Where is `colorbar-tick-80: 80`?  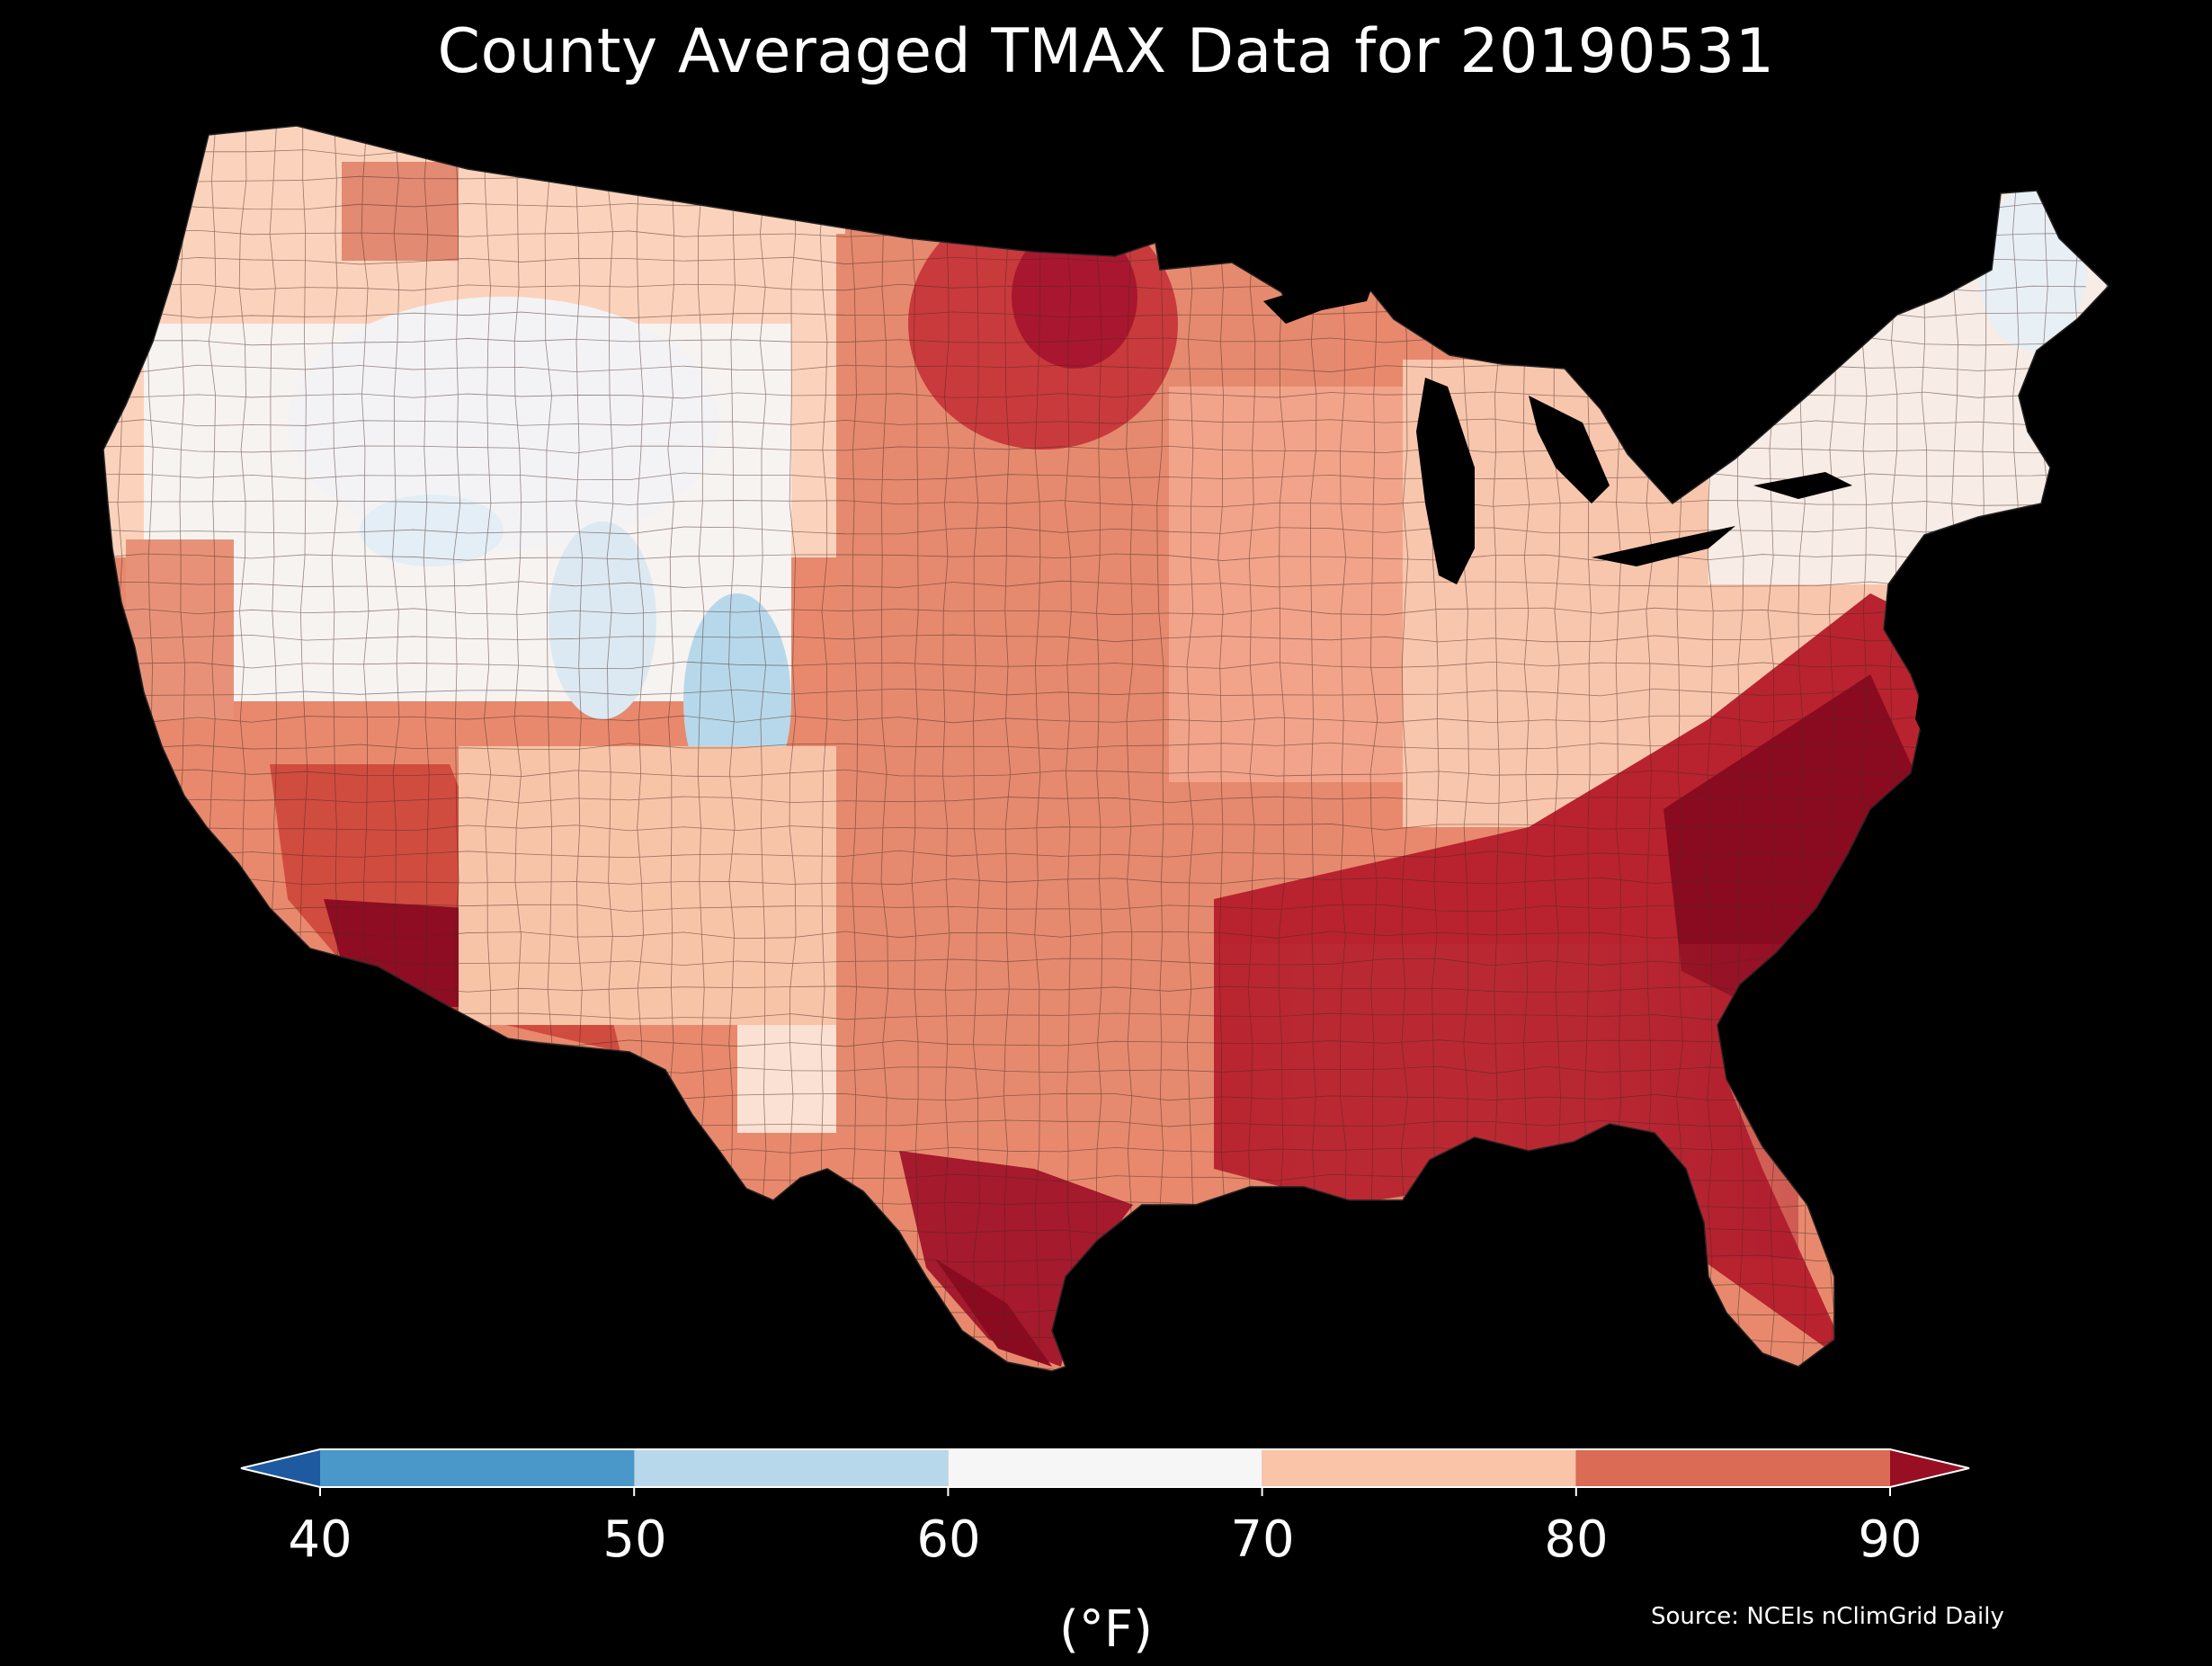 colorbar-tick-80: 80 is located at coordinates (1576, 1540).